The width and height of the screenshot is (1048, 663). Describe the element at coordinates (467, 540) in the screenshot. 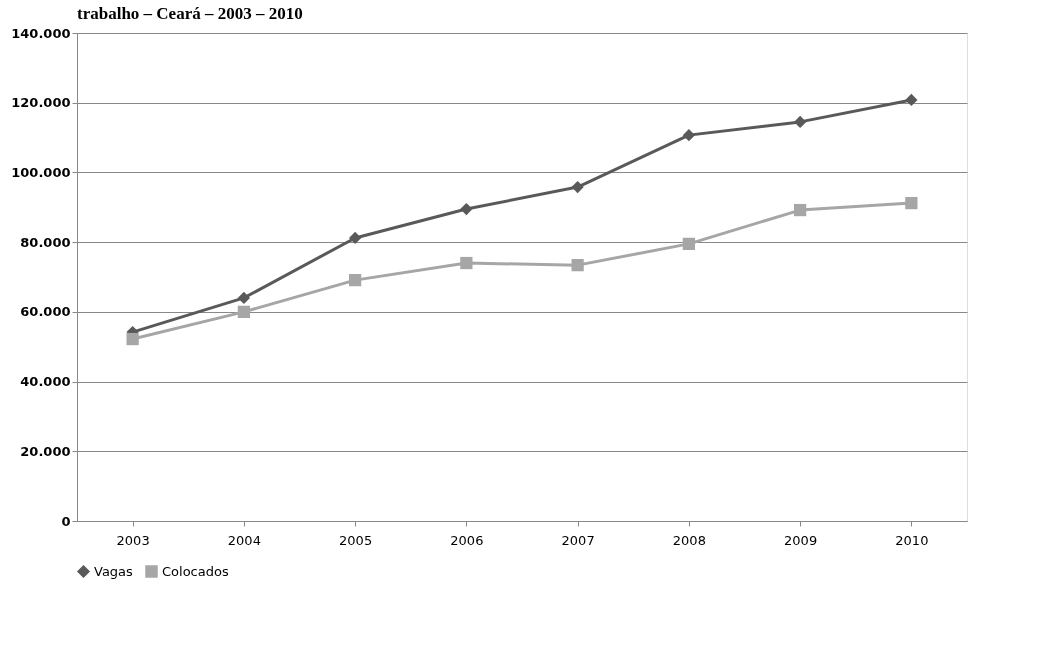

I see `x-tick-label: 2006` at that location.